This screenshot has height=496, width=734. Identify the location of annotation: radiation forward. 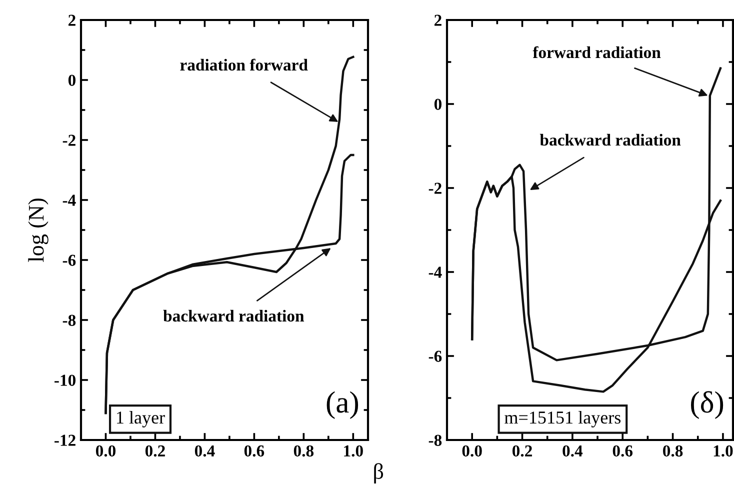
(244, 64).